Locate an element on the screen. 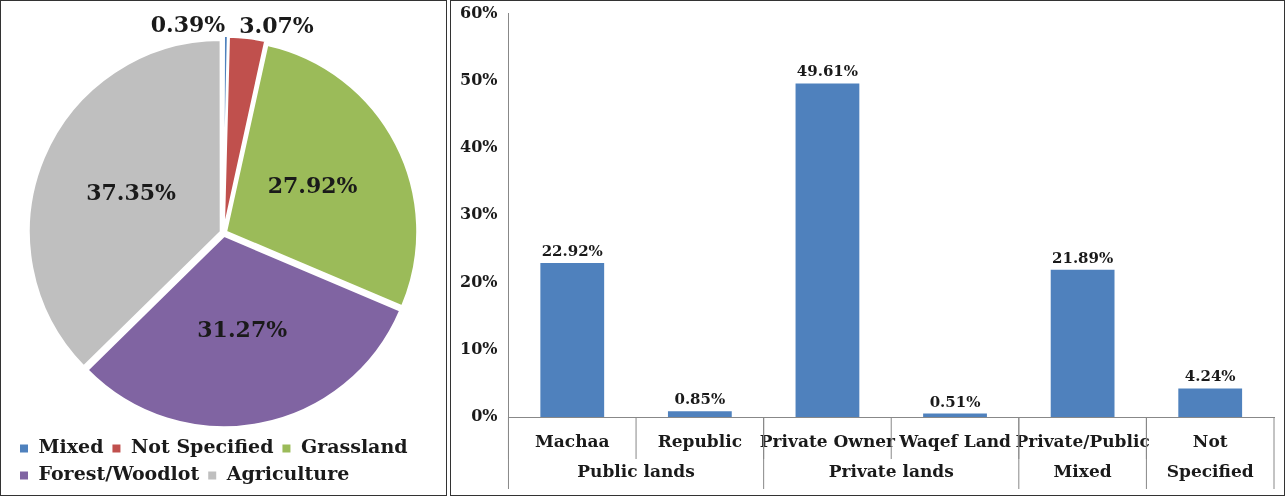 This screenshot has width=1285, height=496. x-tick-label: Republic is located at coordinates (700, 441).